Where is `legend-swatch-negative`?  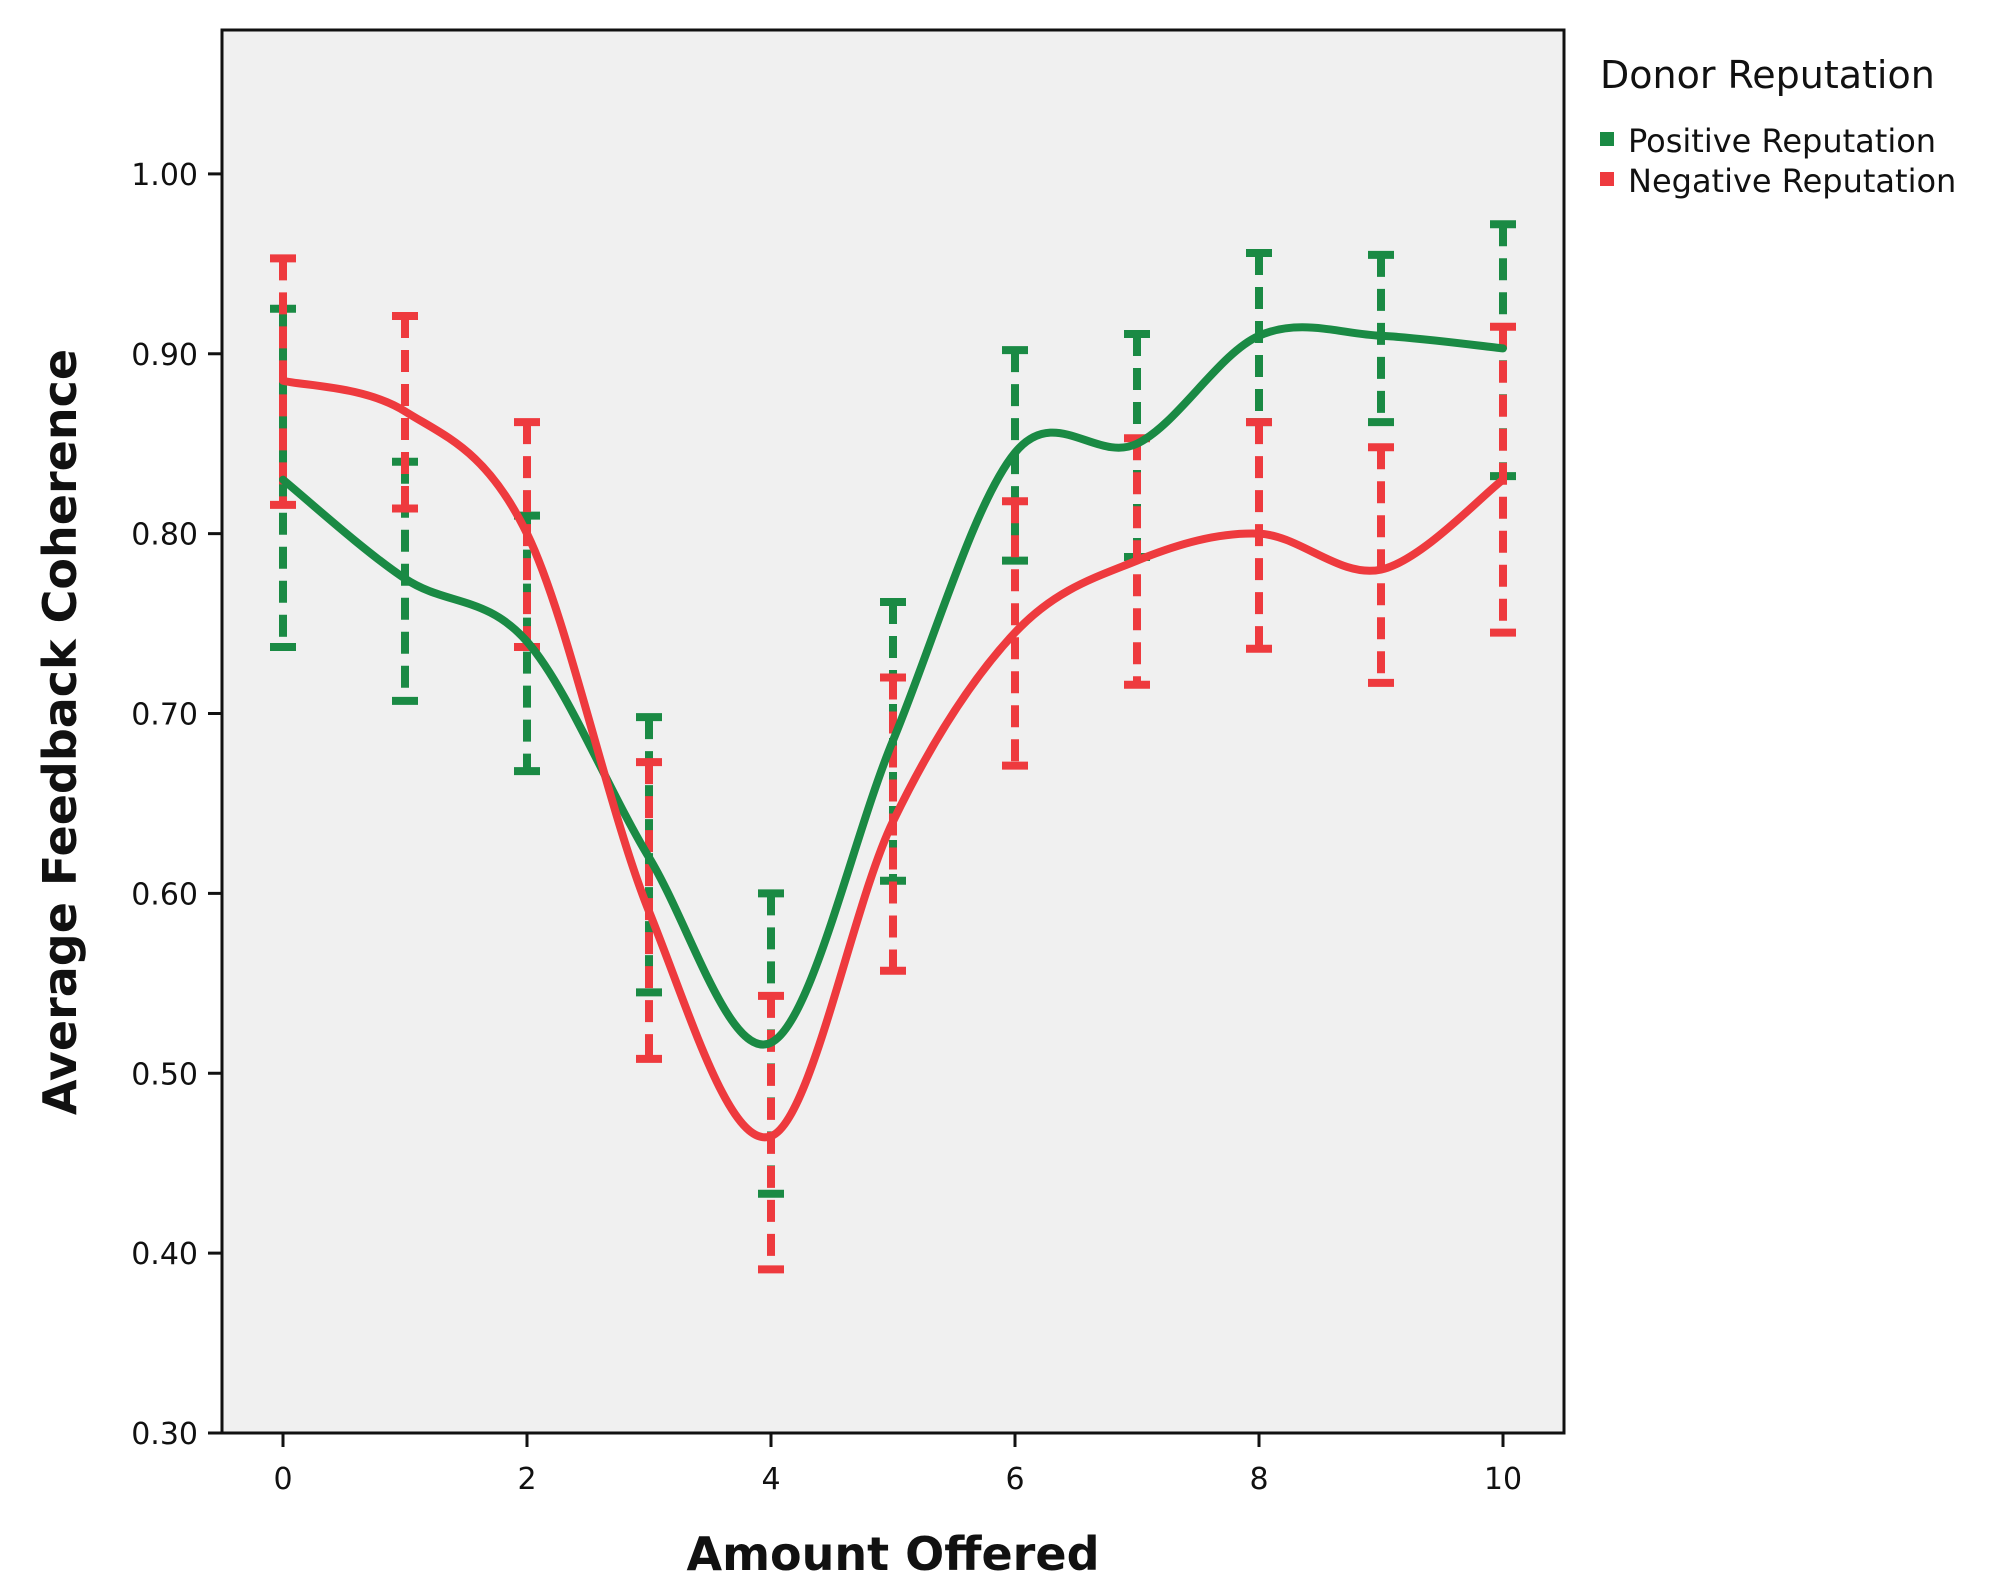
legend-swatch-negative is located at coordinates (1607, 179).